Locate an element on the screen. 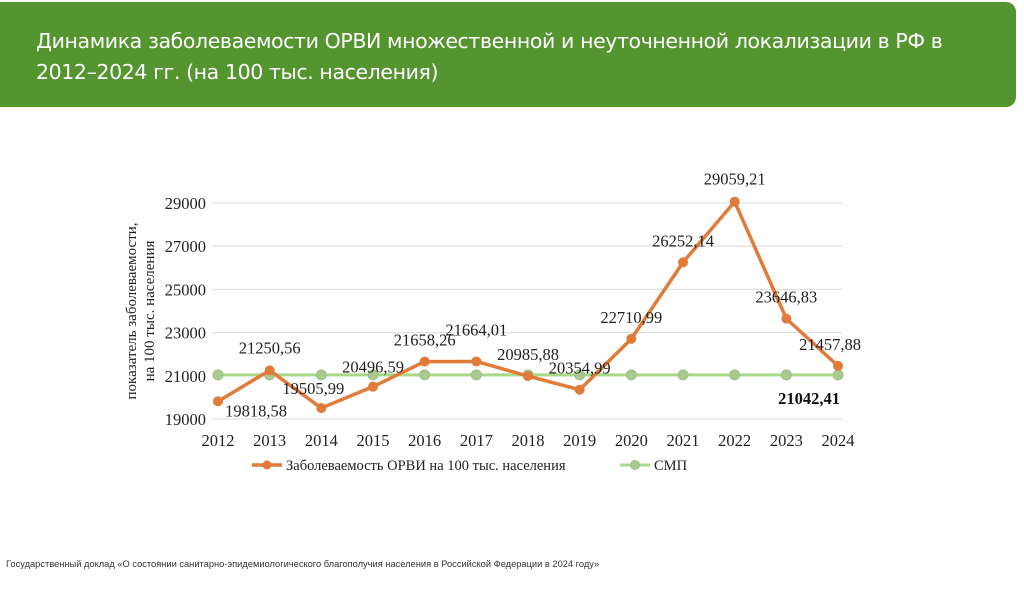 Image resolution: width=1024 pixels, height=591 pixels. x-tick-label: 2013 is located at coordinates (269, 440).